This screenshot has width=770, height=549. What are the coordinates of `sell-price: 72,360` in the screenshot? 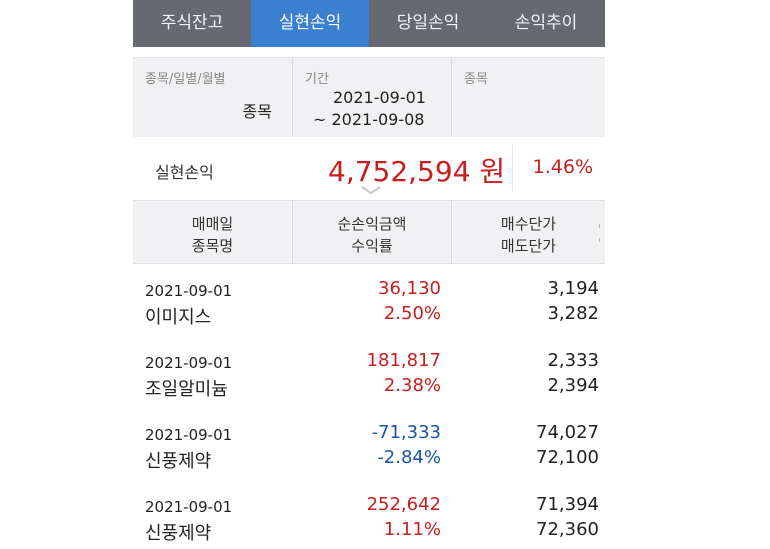 It's located at (567, 529).